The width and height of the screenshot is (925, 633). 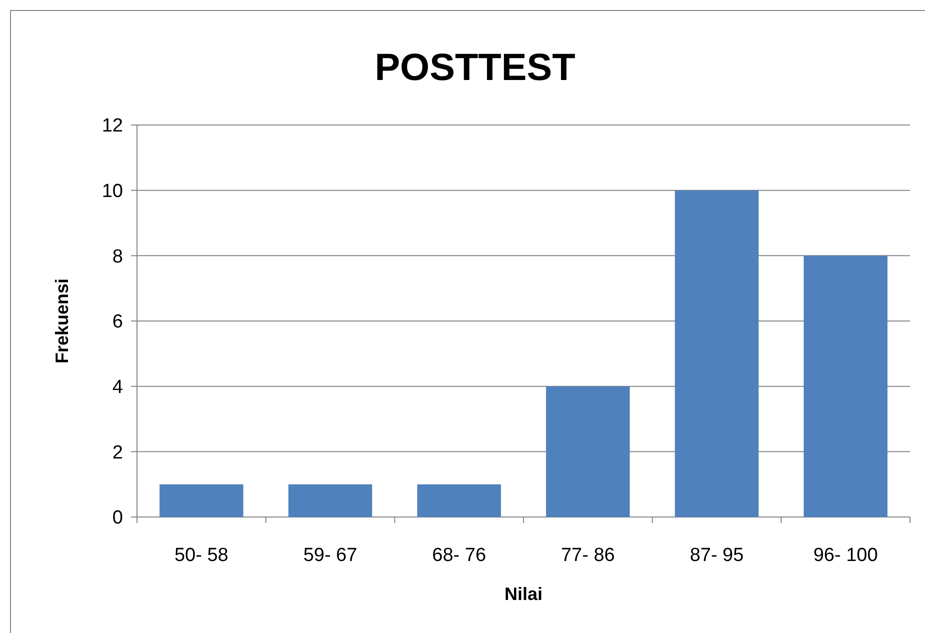 What do you see at coordinates (845, 555) in the screenshot?
I see `x-tick-label: 96- 100` at bounding box center [845, 555].